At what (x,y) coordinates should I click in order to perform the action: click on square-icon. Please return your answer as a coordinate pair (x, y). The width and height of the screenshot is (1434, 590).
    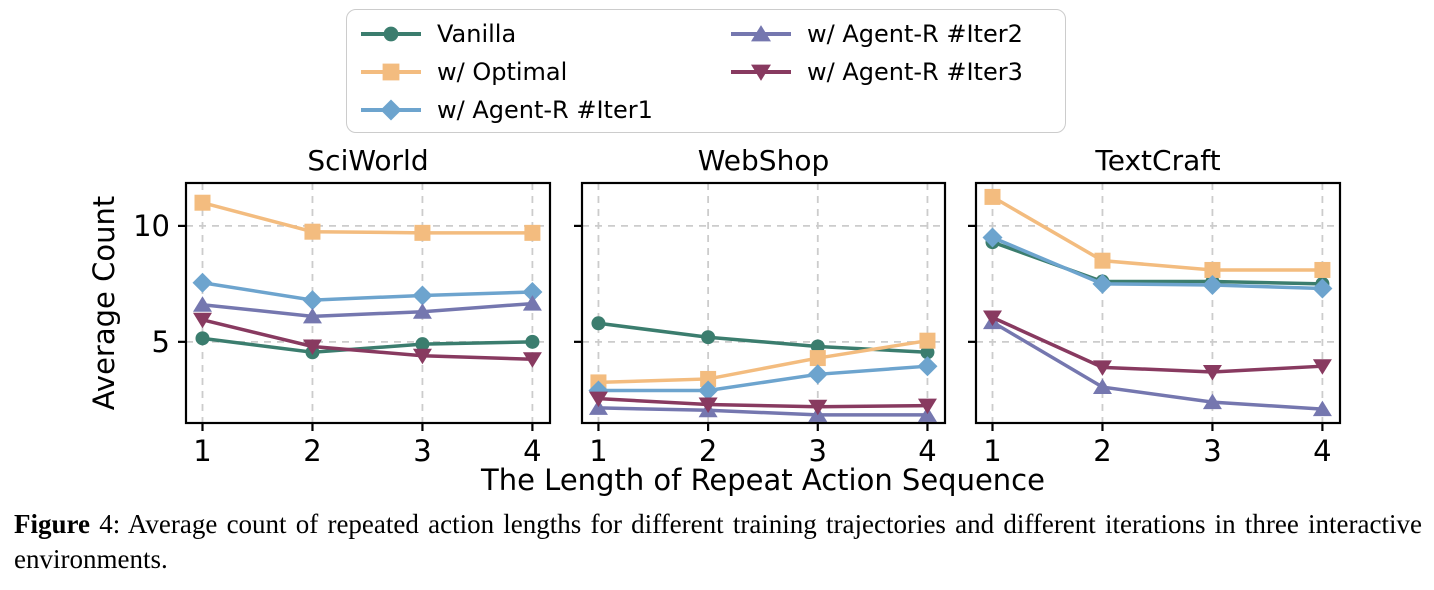
    Looking at the image, I should click on (391, 72).